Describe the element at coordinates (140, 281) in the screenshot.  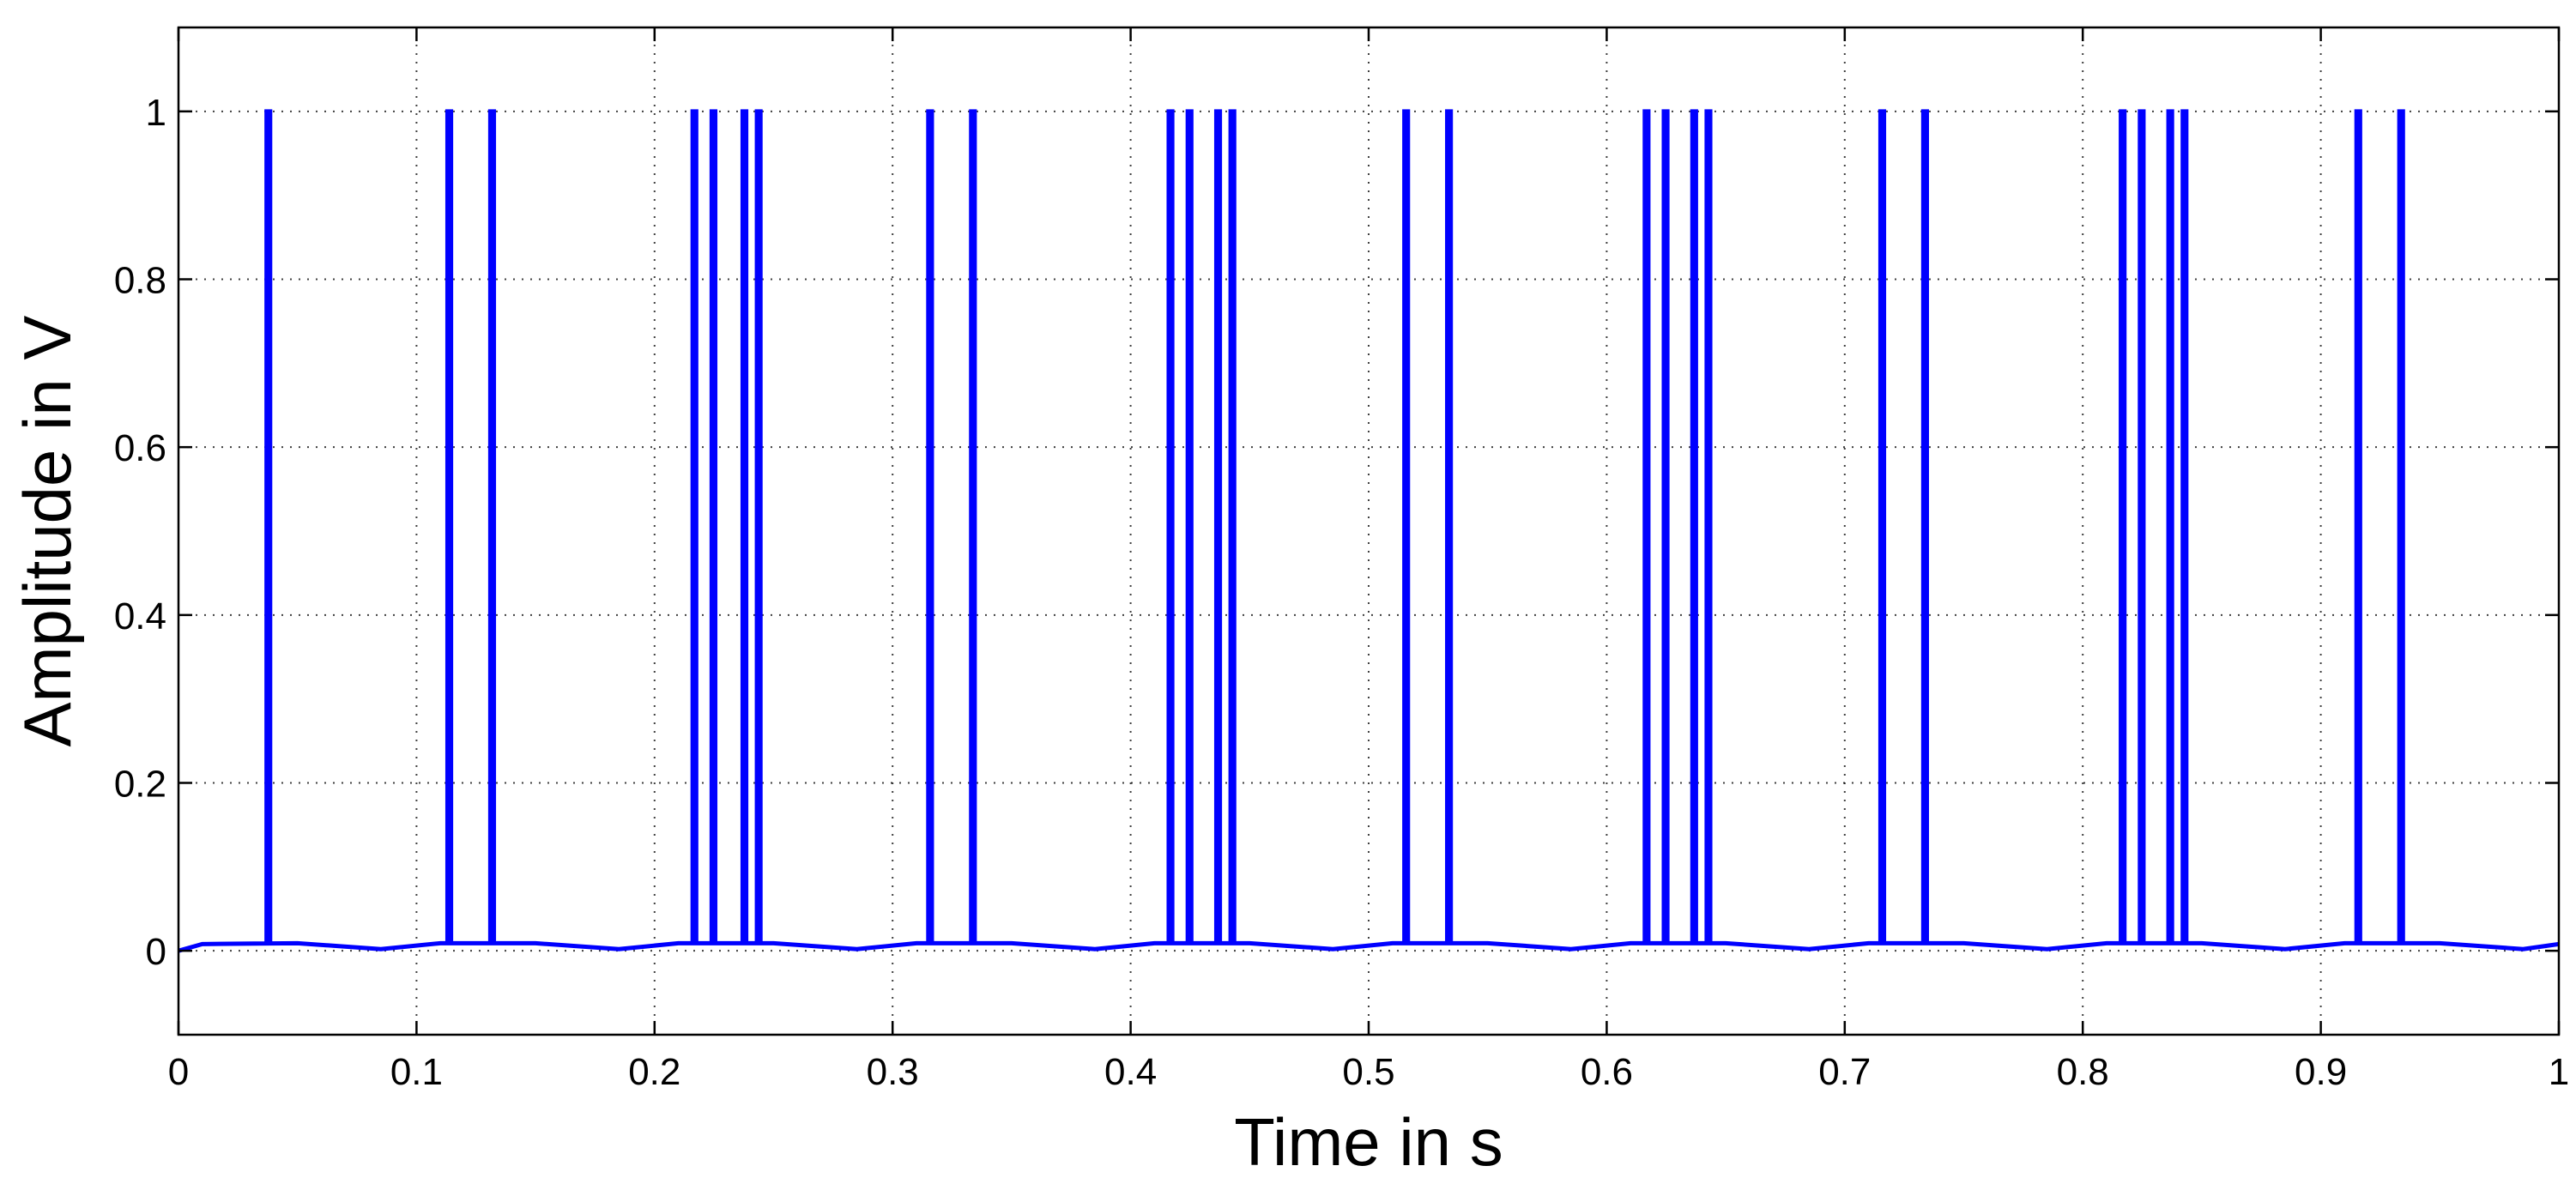
I see `y-tick-label: 0.8` at that location.